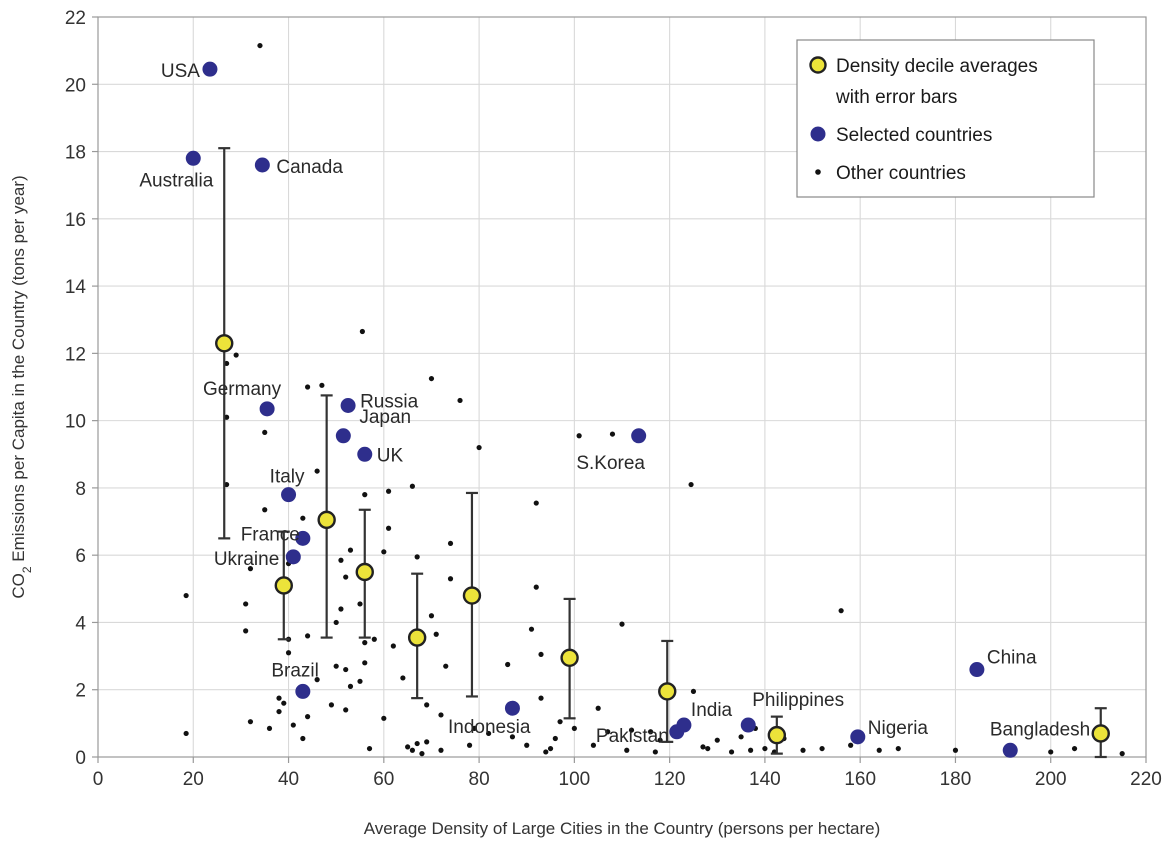 Image resolution: width=1173 pixels, height=842 pixels. I want to click on selected-point-usa, so click(210, 69).